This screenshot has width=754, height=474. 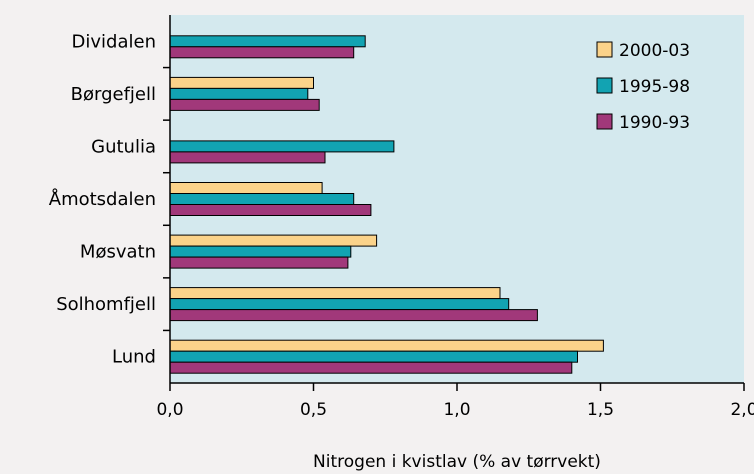 I want to click on x-tick-label: 1,0, so click(x=456, y=410).